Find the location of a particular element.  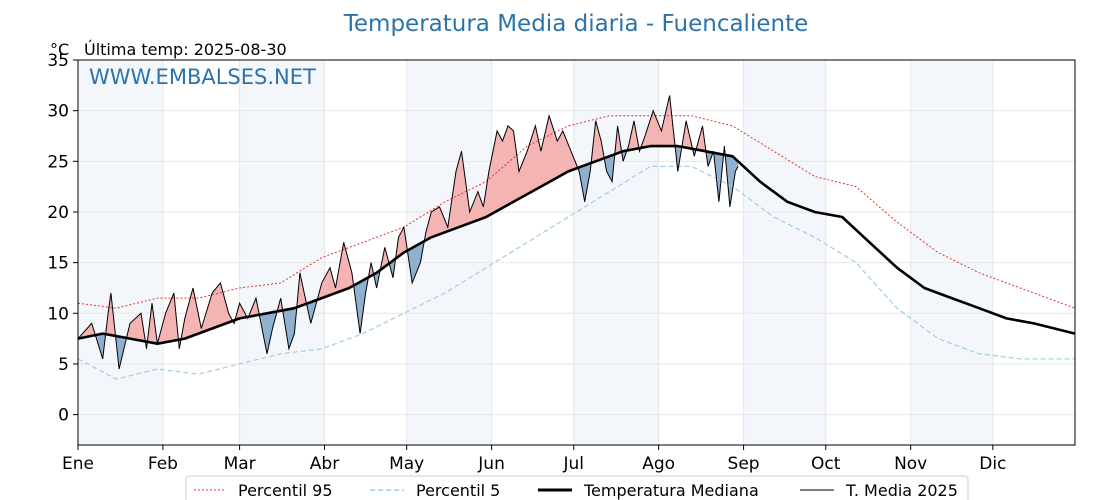

legend-label-p95: Percentil 95 is located at coordinates (285, 490).